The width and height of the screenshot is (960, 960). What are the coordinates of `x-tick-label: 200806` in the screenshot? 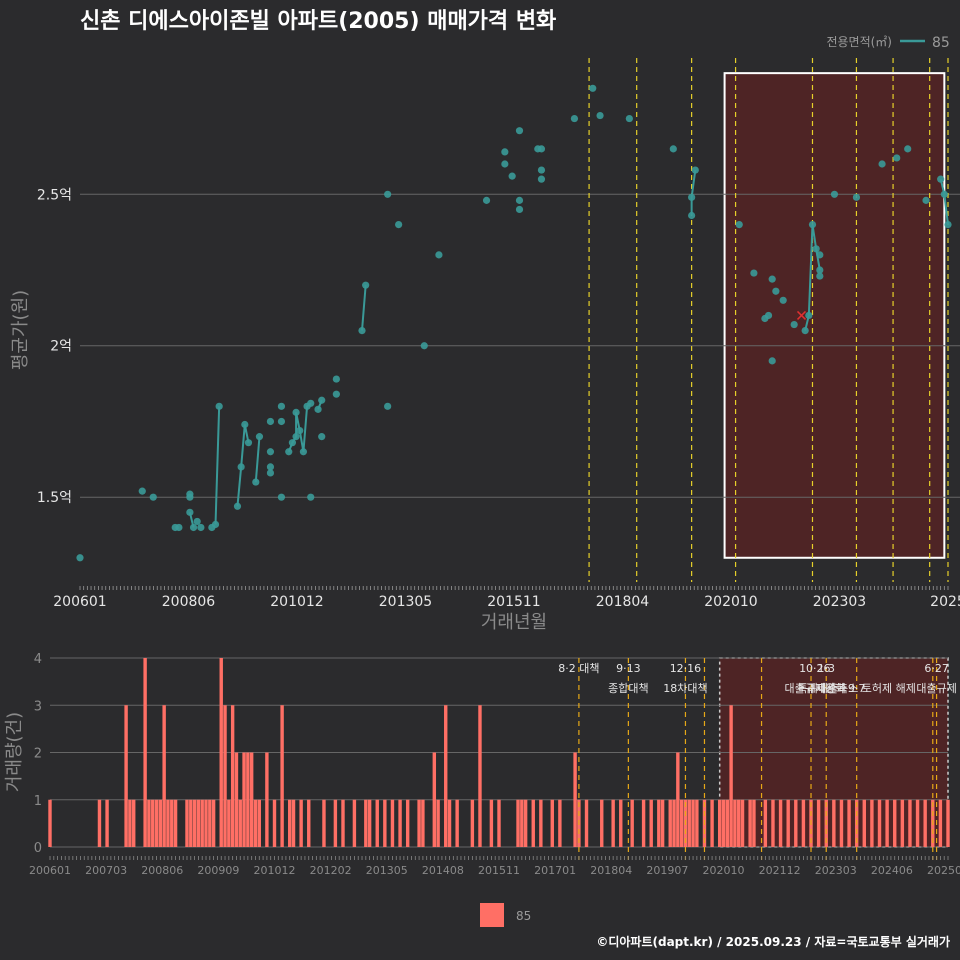 It's located at (162, 870).